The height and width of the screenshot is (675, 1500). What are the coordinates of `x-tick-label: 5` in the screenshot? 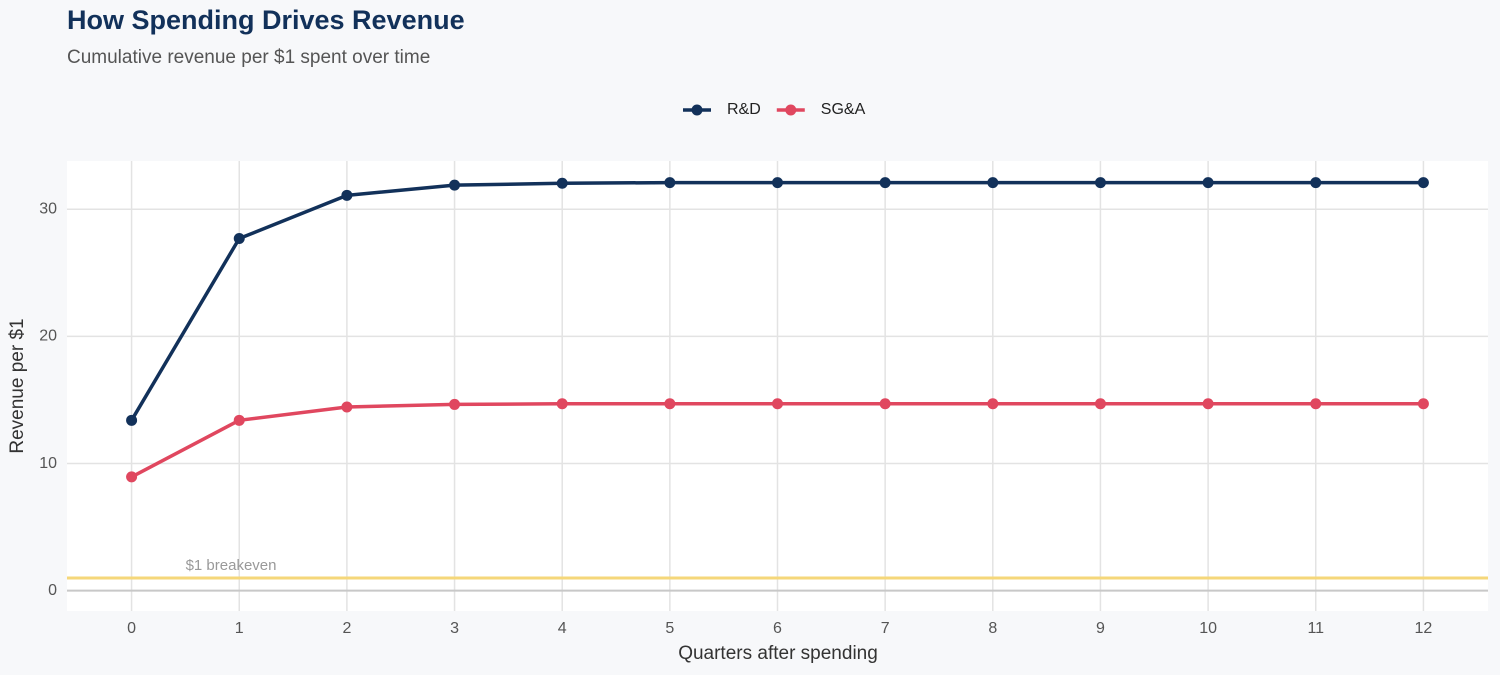 It's located at (669, 628).